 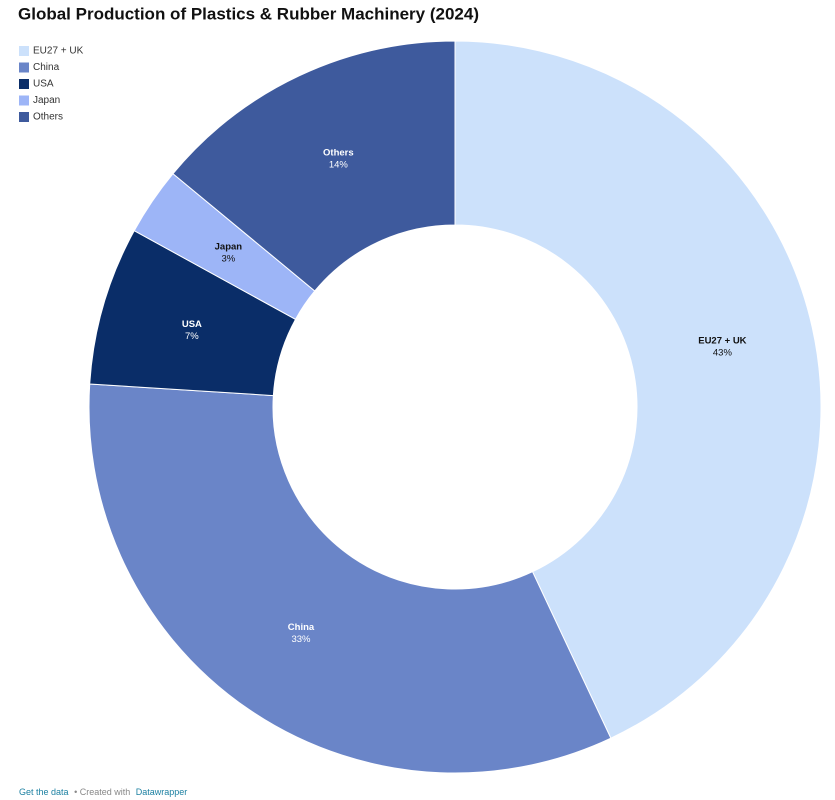 What do you see at coordinates (722, 341) in the screenshot?
I see `slice-name: EU27 + UK` at bounding box center [722, 341].